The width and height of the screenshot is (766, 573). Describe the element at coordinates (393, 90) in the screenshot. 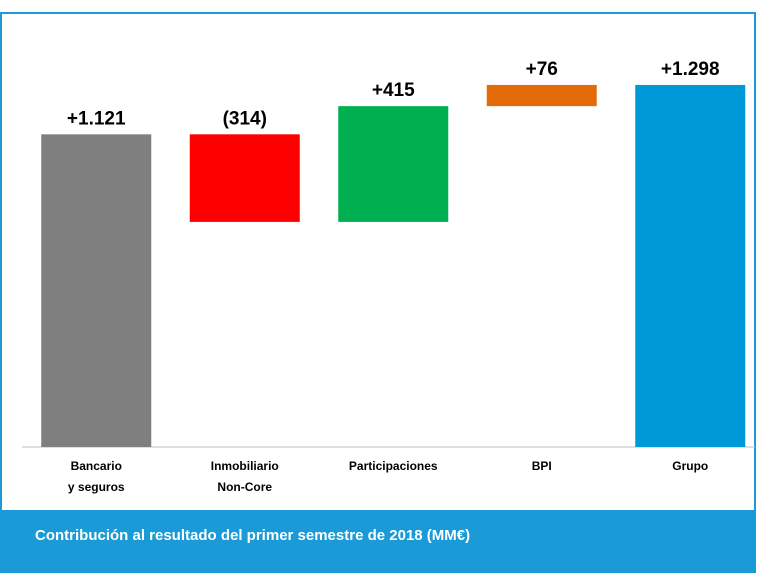

I see `value-label: +415` at that location.